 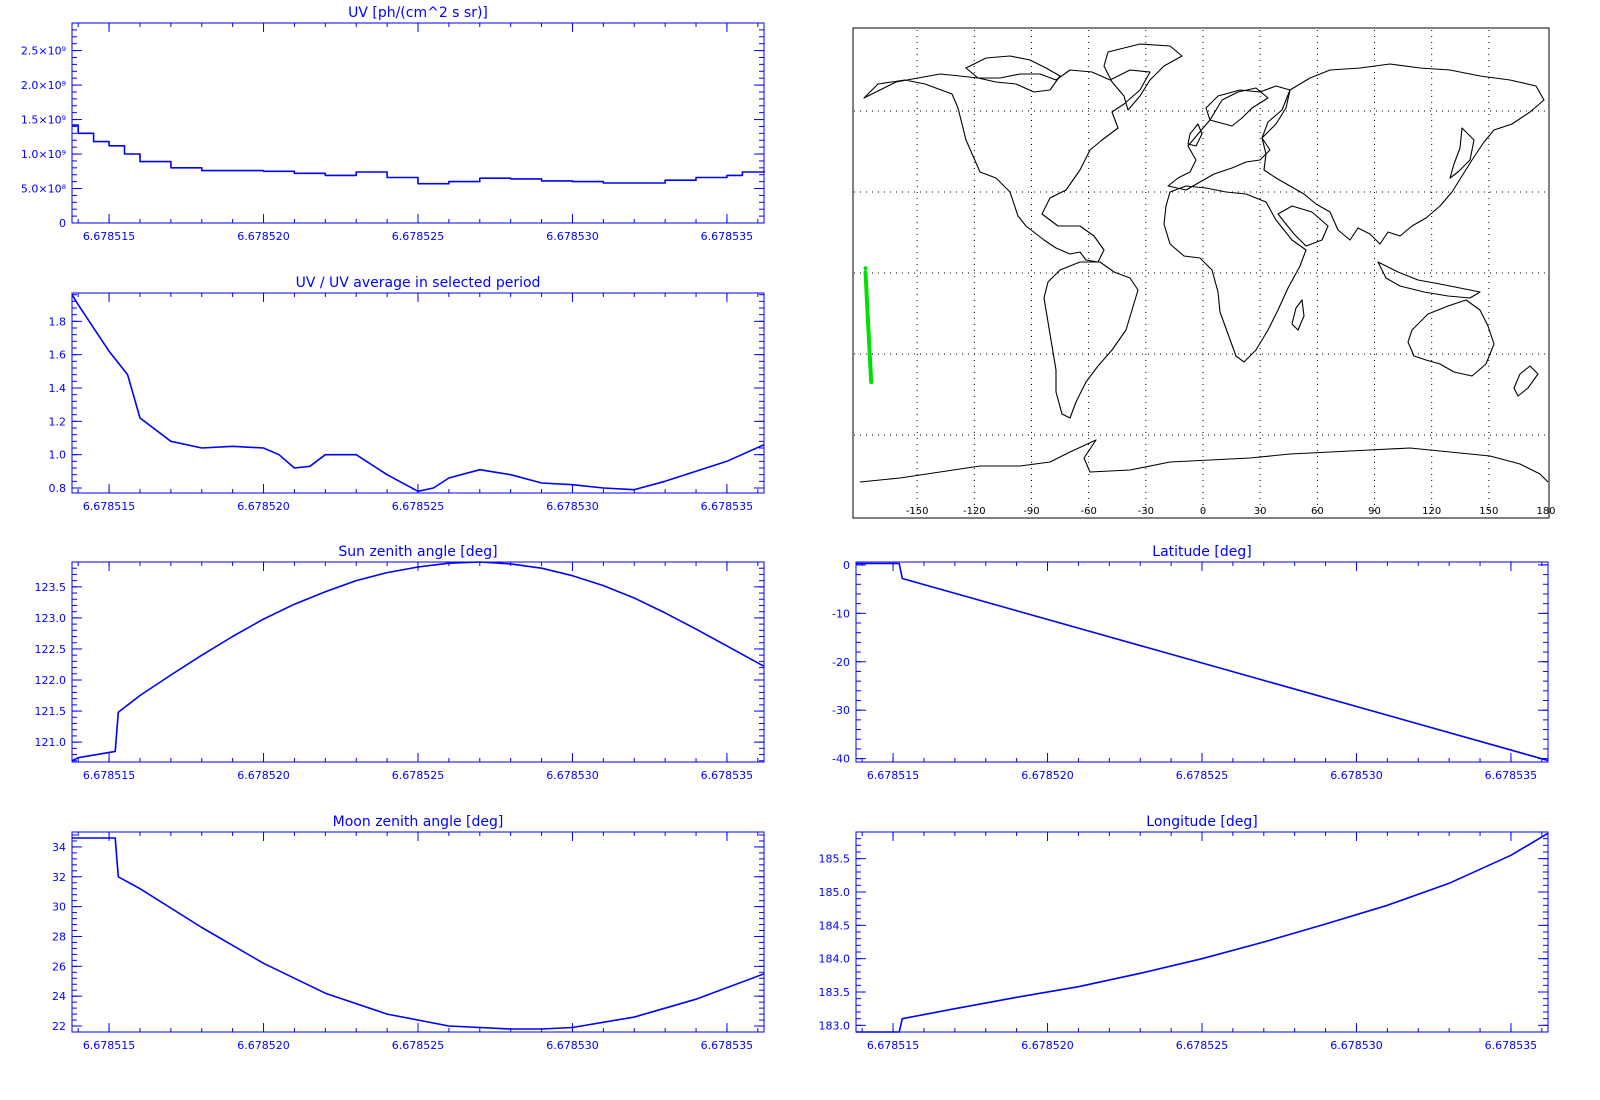 I want to click on y-tick-label: -20, so click(x=841, y=662).